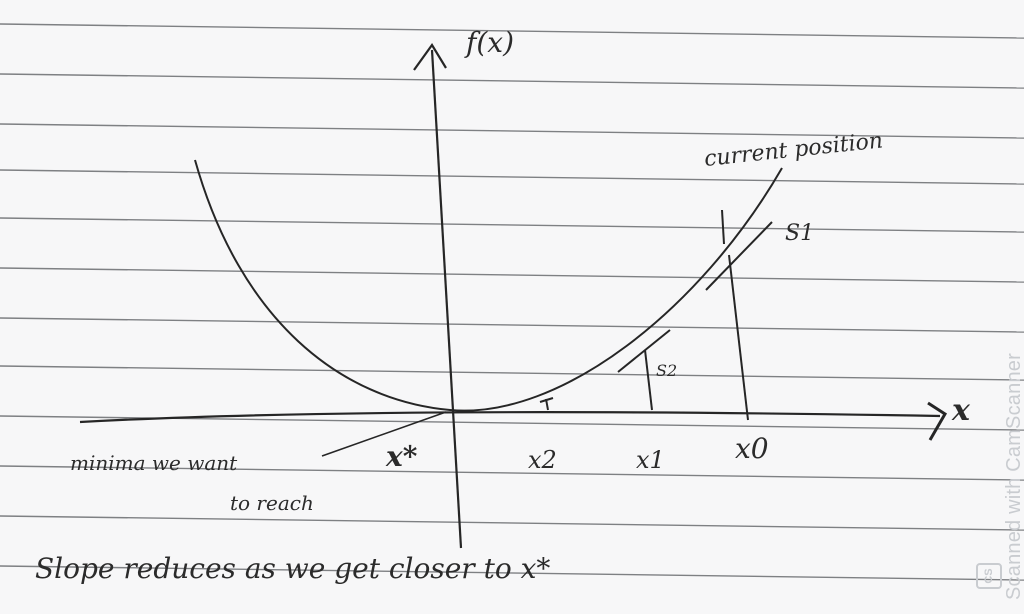 This screenshot has height=614, width=1024. I want to click on minima-label-line-1: minima we want, so click(154, 463).